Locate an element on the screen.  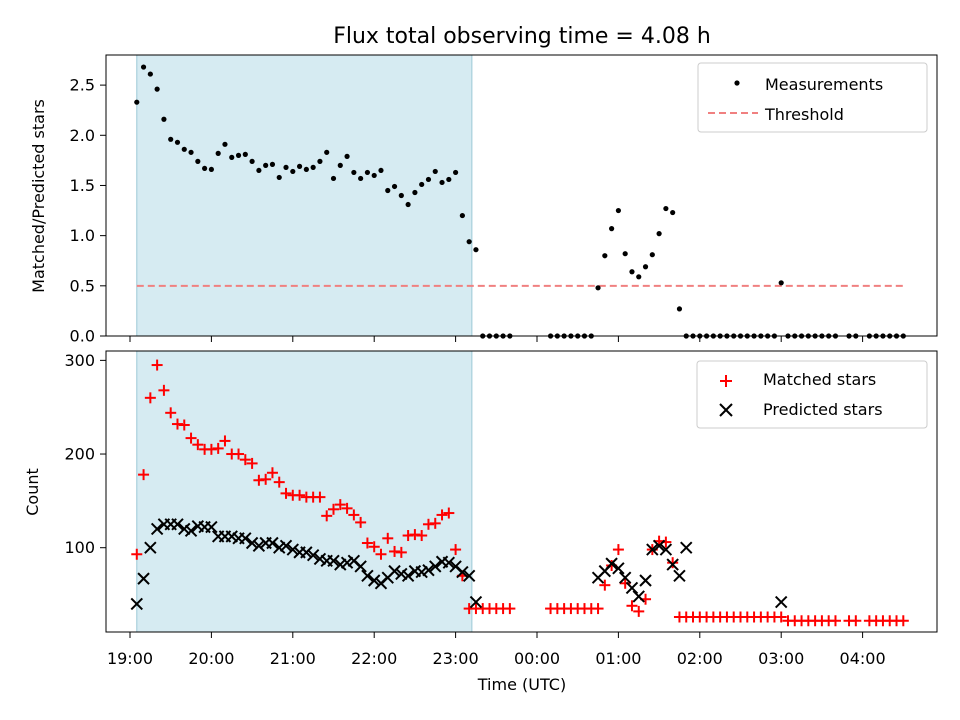
top-y-tick-label: 1.5 is located at coordinates (82, 185).